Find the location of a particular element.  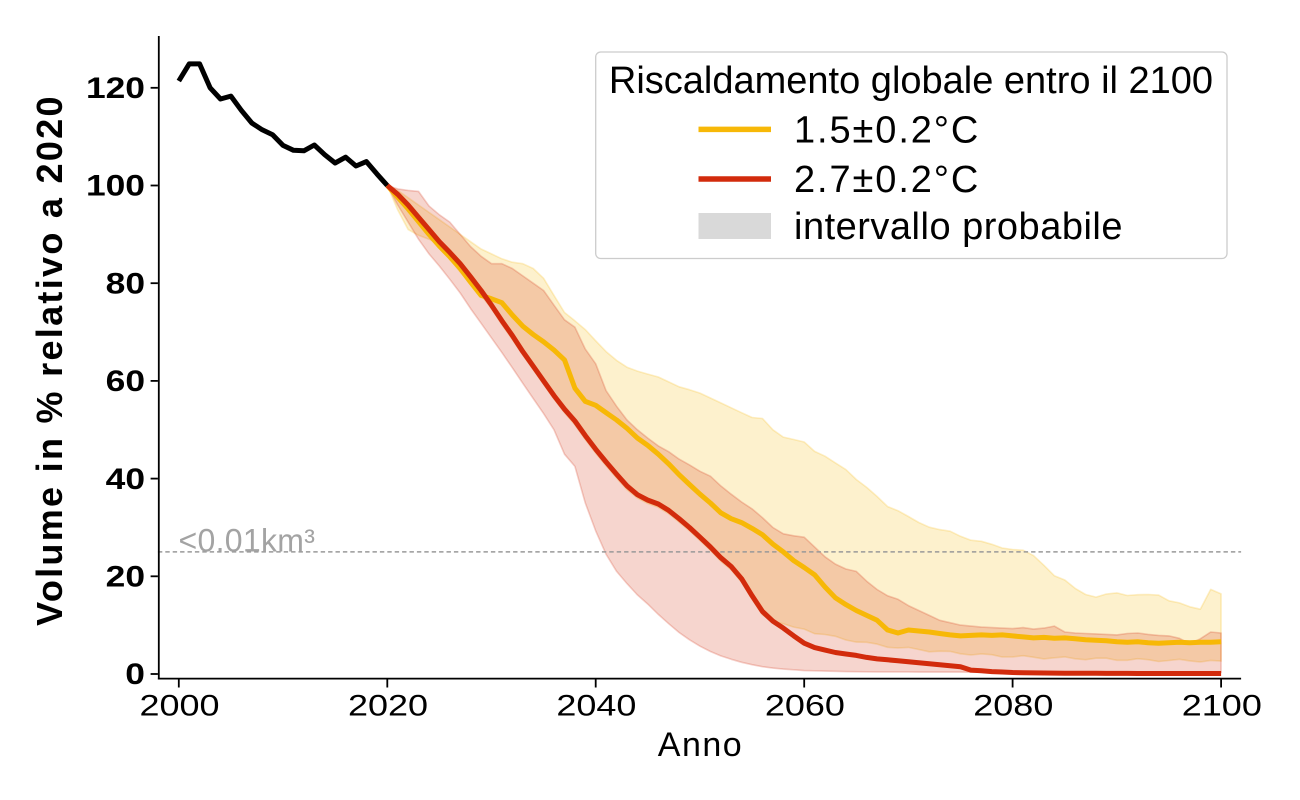

svg-text: 2060 is located at coordinates (805, 705).